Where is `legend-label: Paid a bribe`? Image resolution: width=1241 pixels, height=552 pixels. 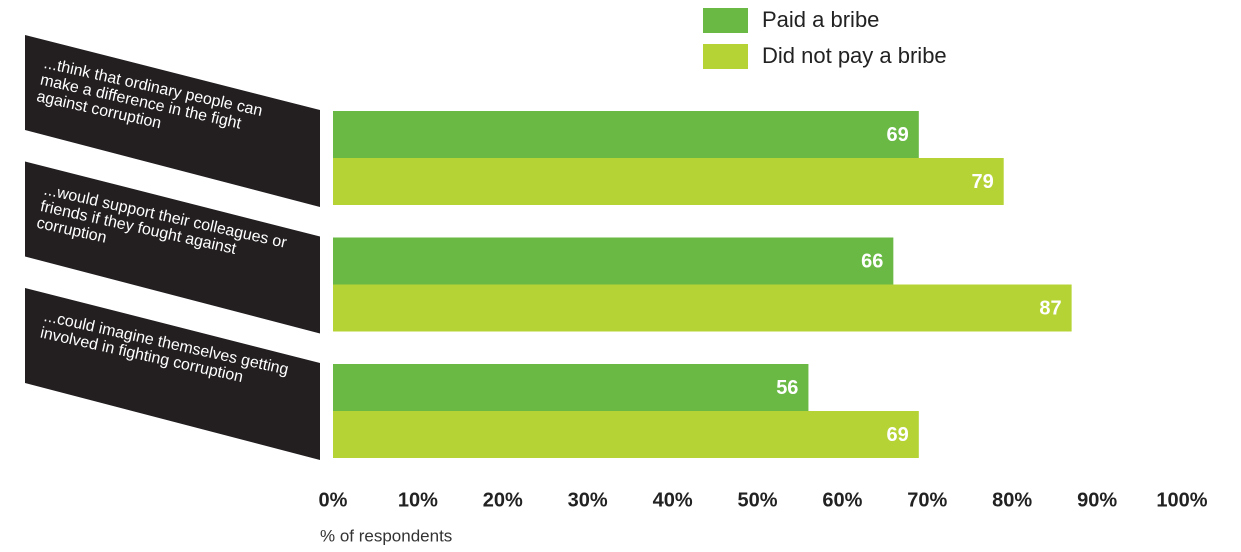 legend-label: Paid a bribe is located at coordinates (820, 19).